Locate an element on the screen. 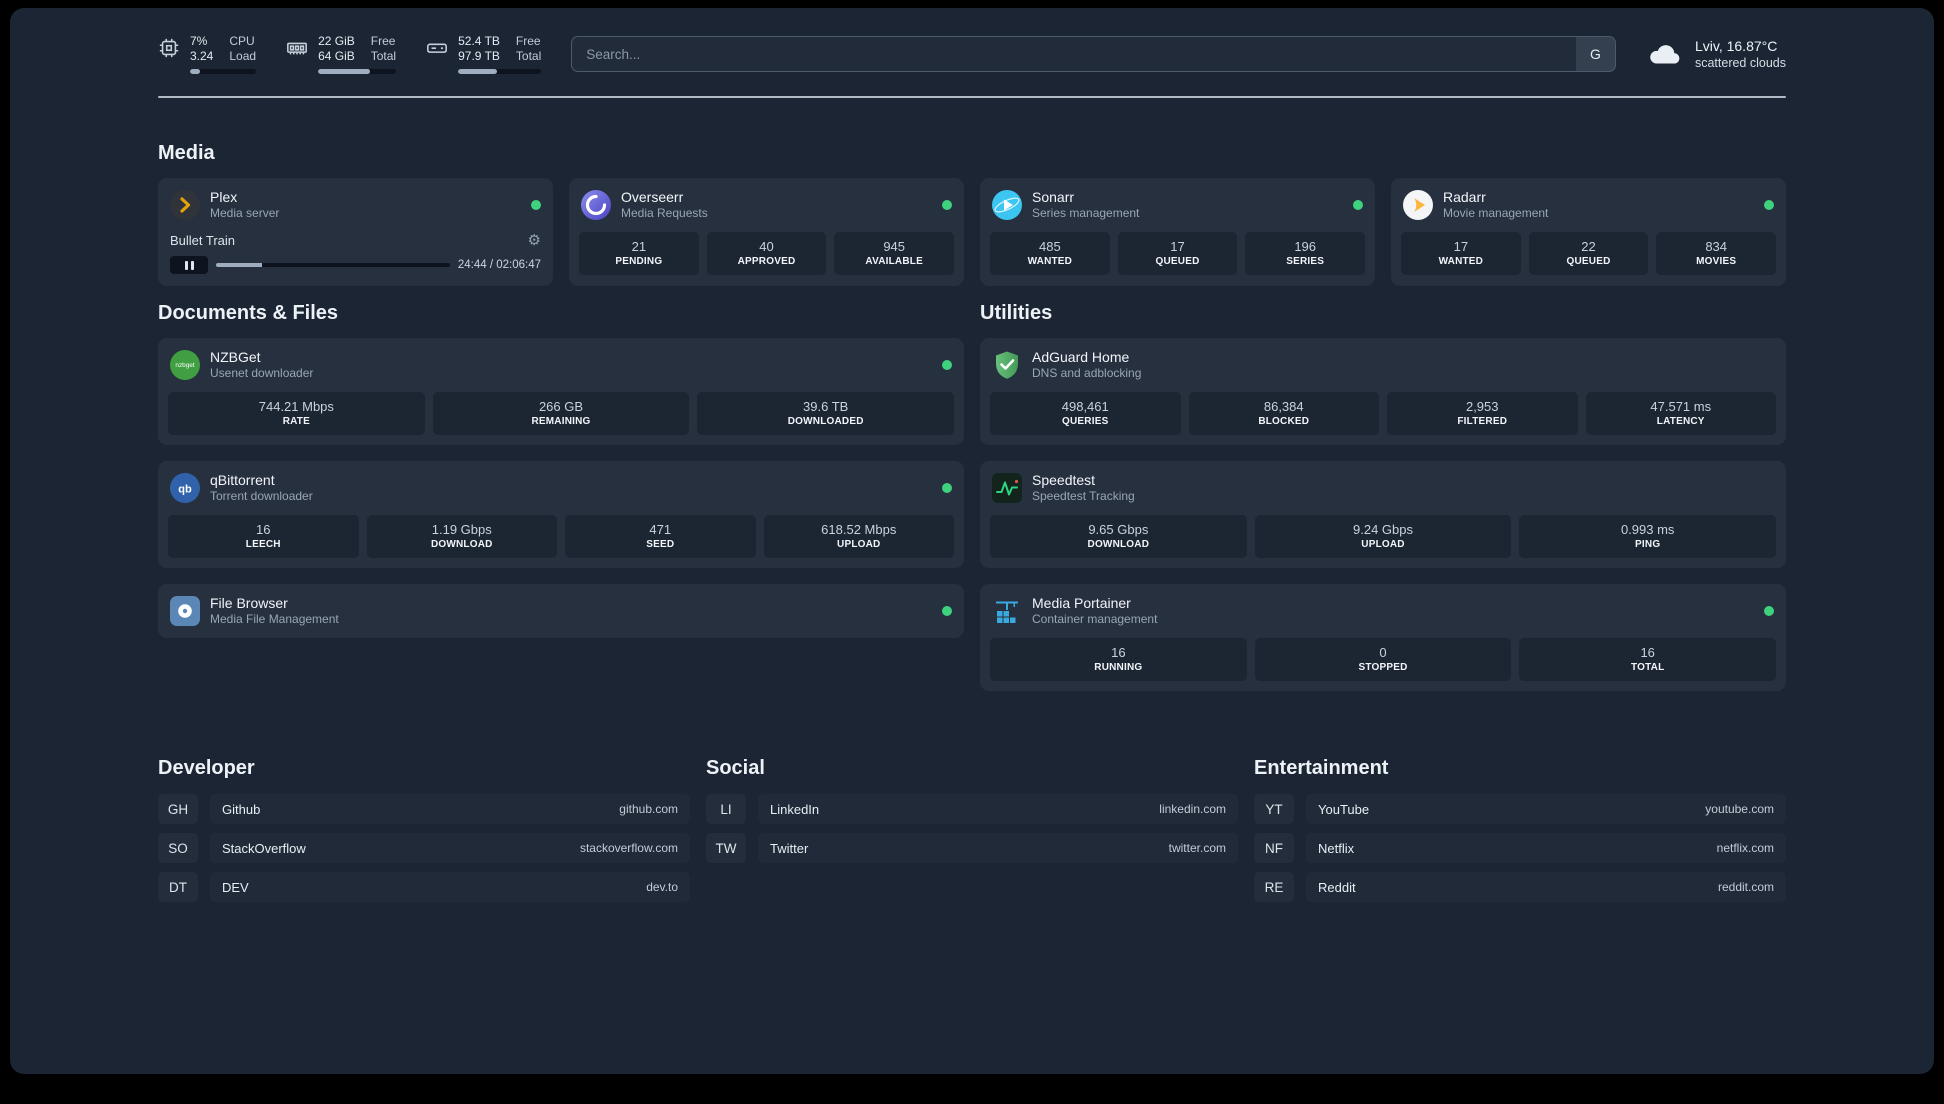  bookmark-abbr: GH is located at coordinates (178, 809).